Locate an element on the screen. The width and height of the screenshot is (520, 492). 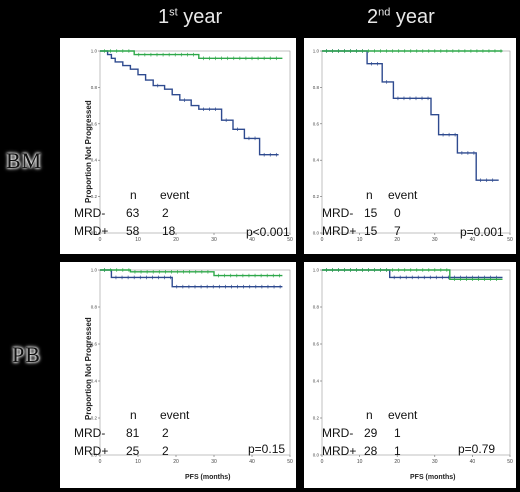
n-mrd-pos: 15 is located at coordinates (371, 231).